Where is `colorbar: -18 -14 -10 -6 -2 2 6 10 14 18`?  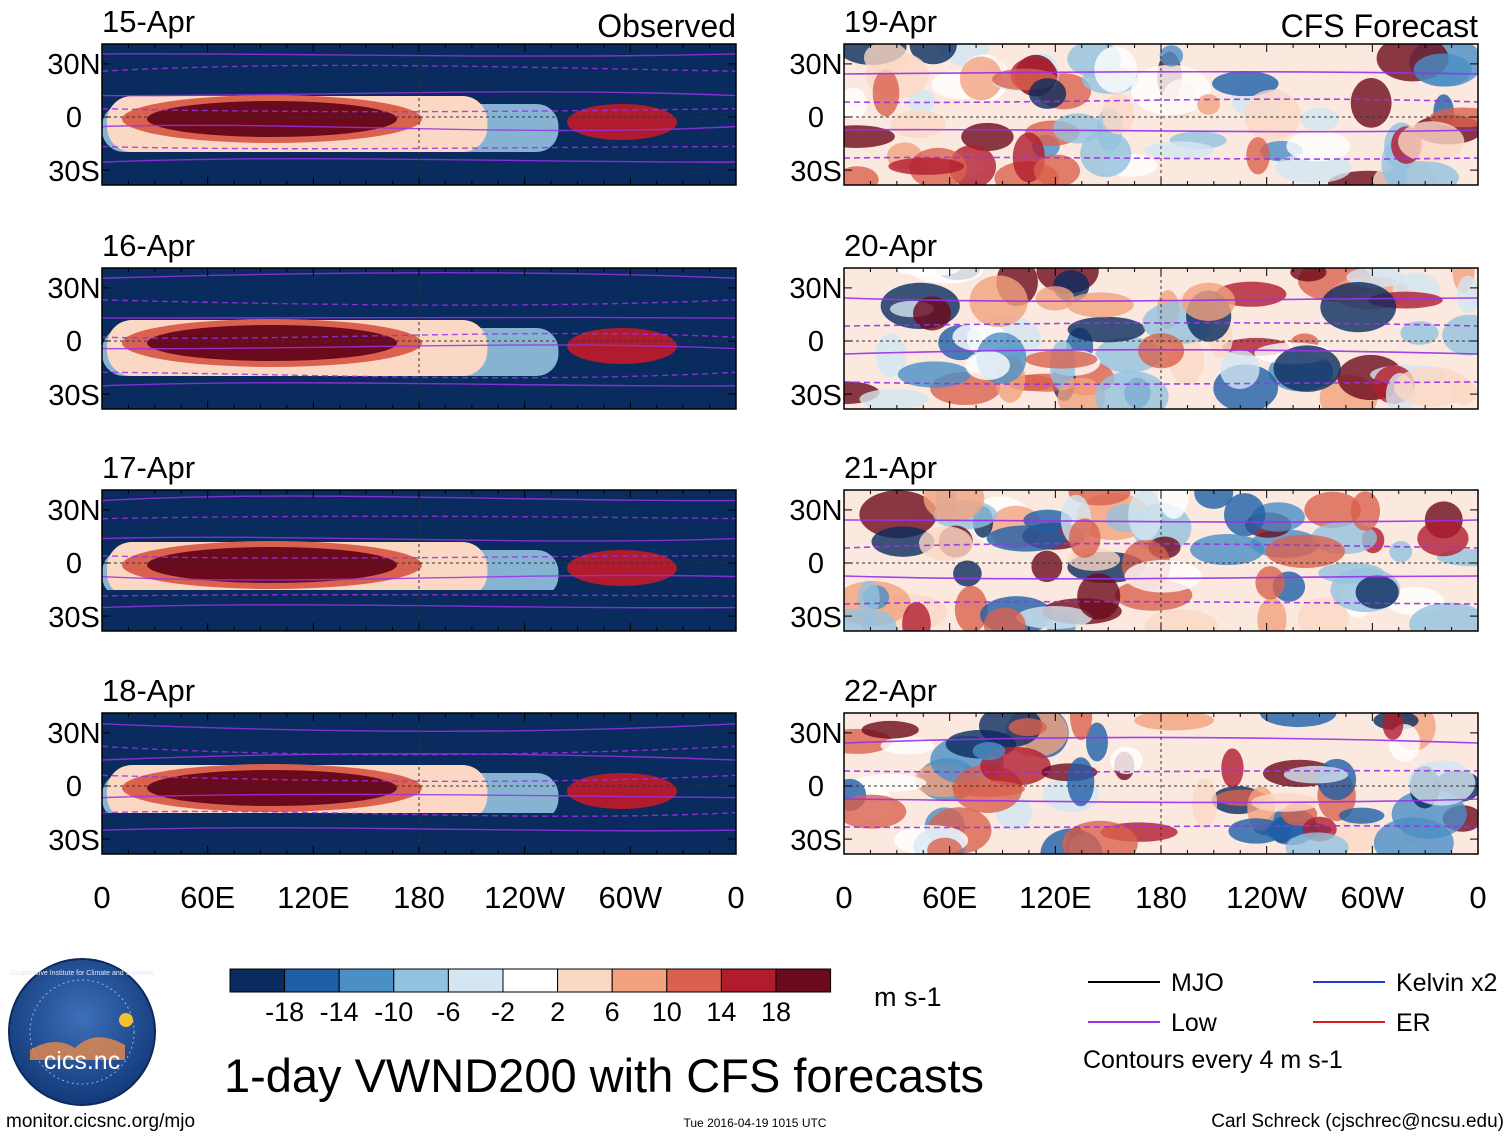 colorbar: -18 -14 -10 -6 -2 2 6 10 14 18 is located at coordinates (530, 997).